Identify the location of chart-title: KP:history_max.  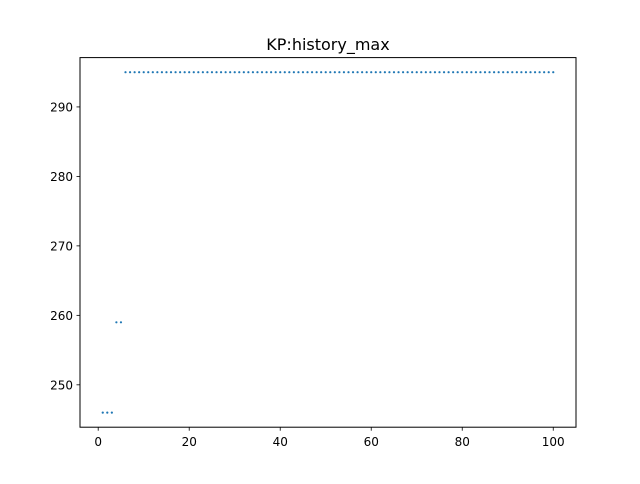
(327, 45).